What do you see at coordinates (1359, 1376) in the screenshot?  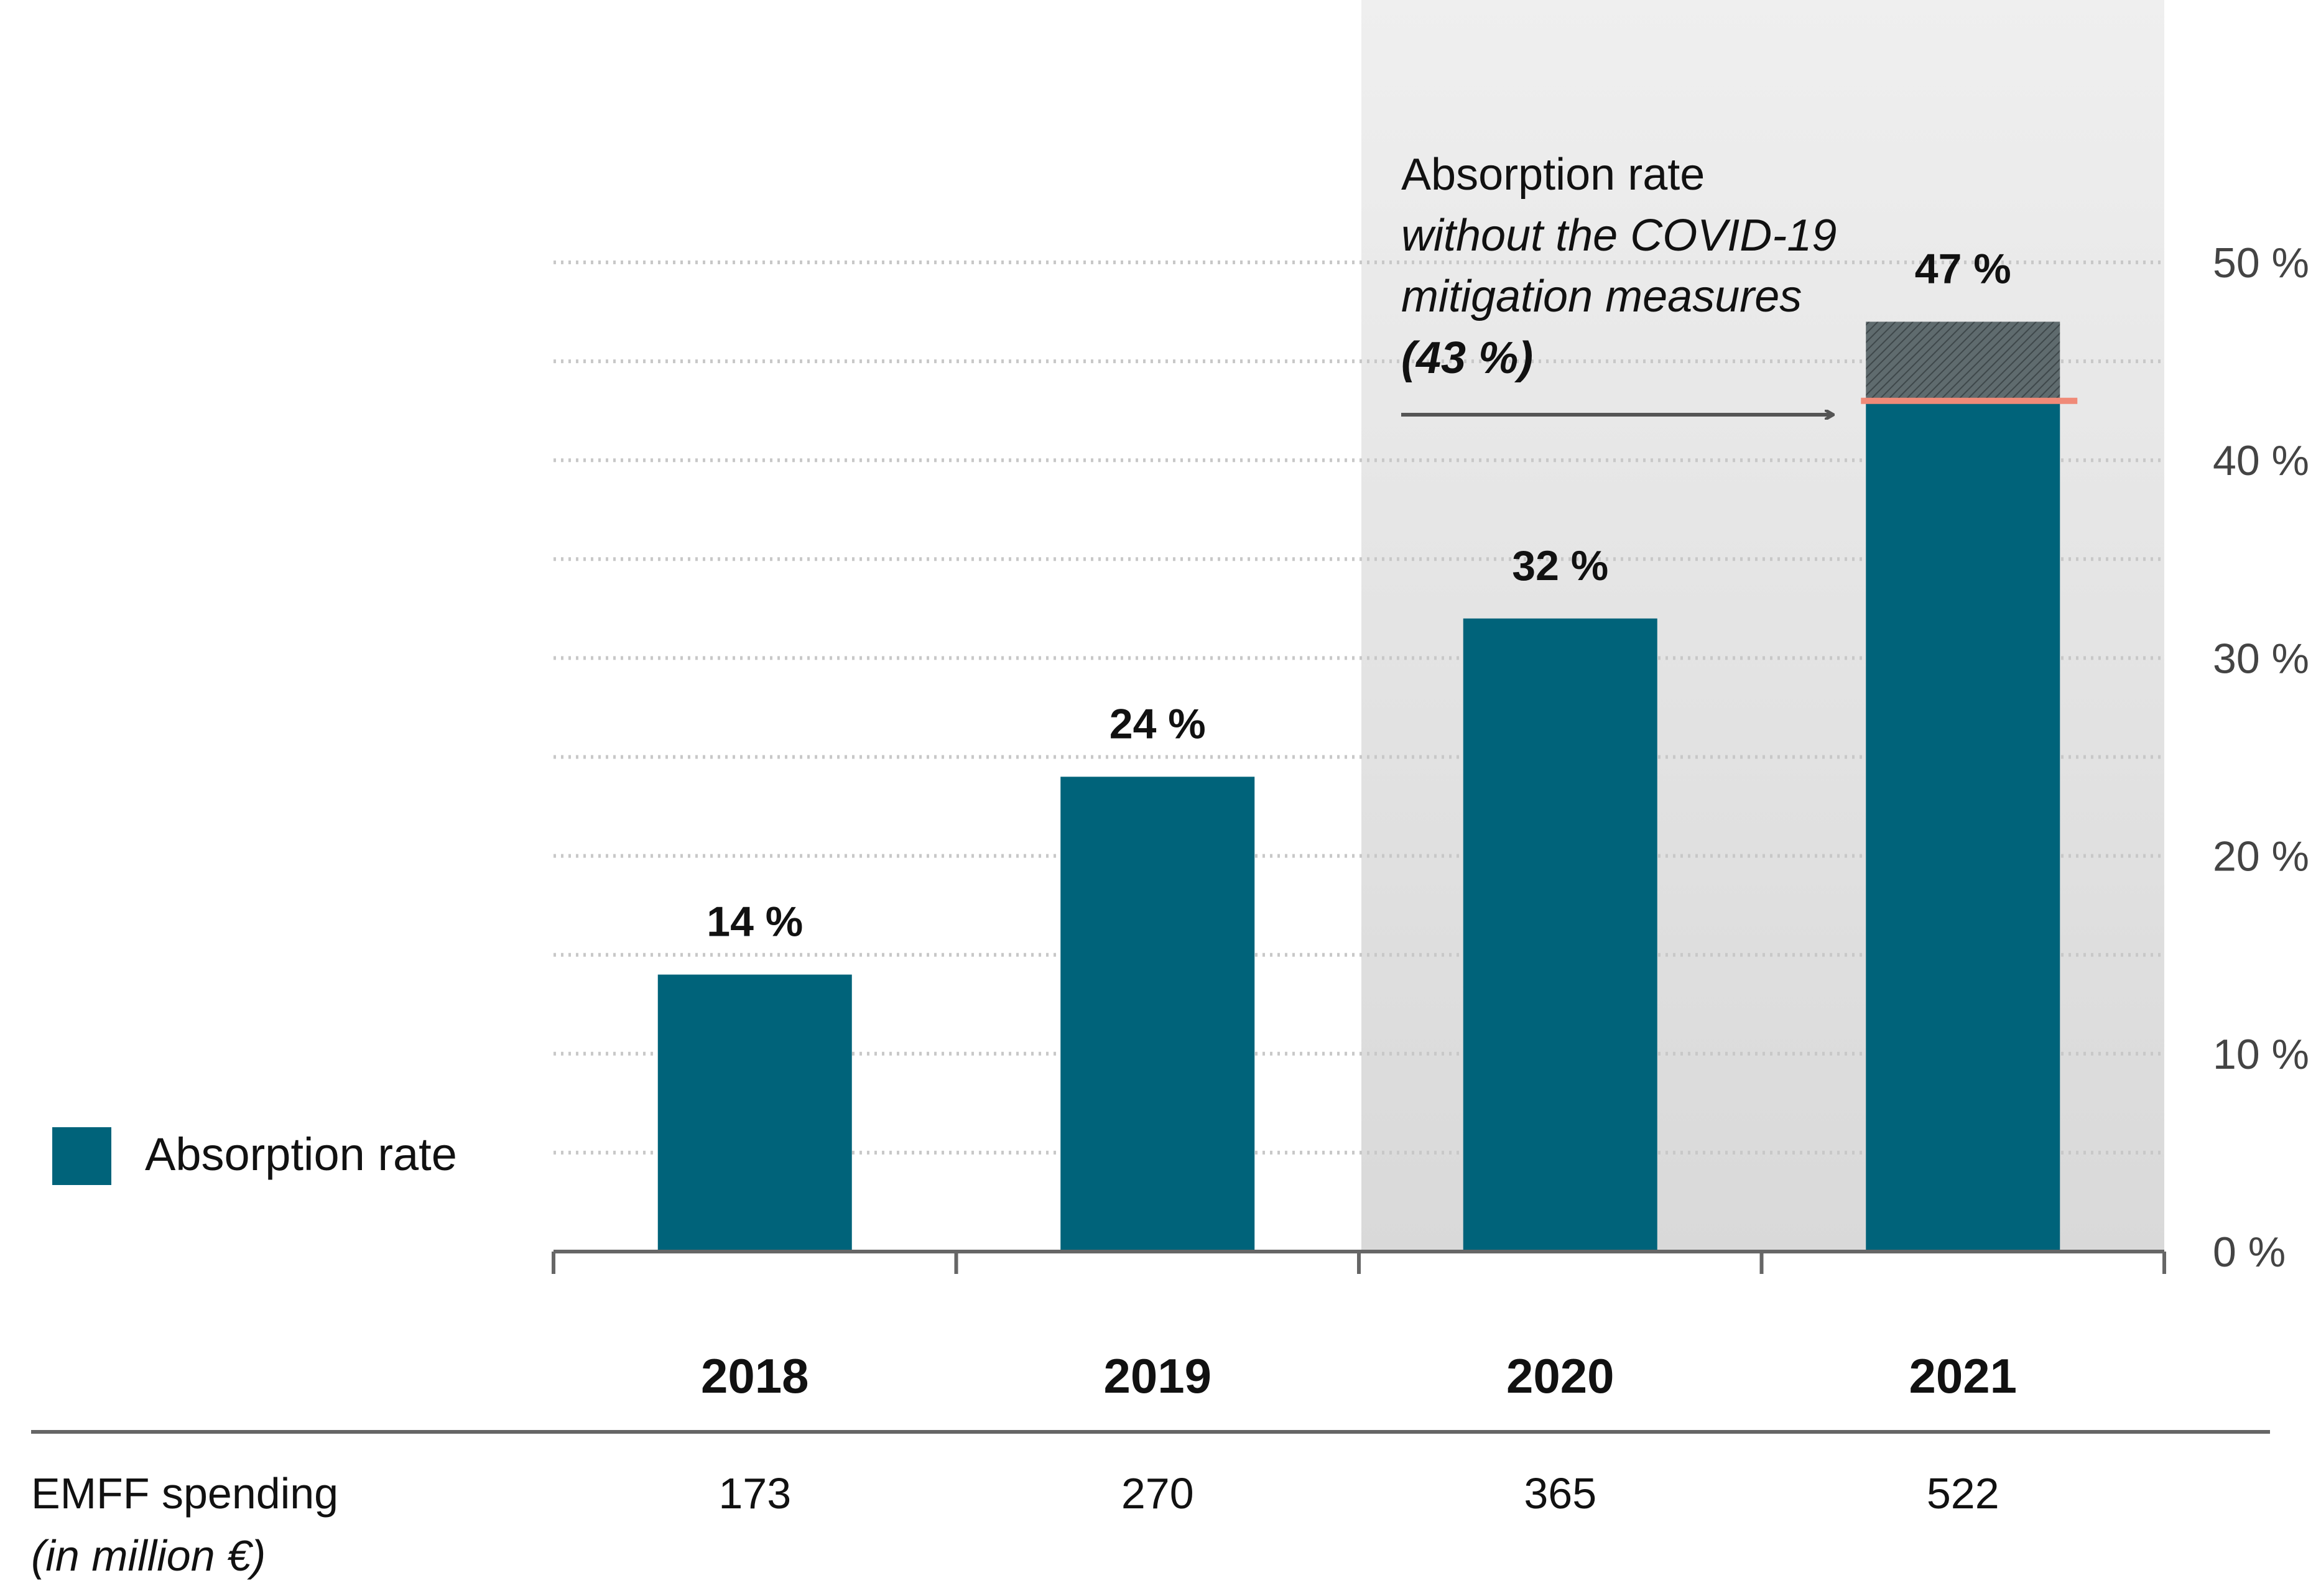 I see `year-labels: 2018 2019 2020 2021` at bounding box center [1359, 1376].